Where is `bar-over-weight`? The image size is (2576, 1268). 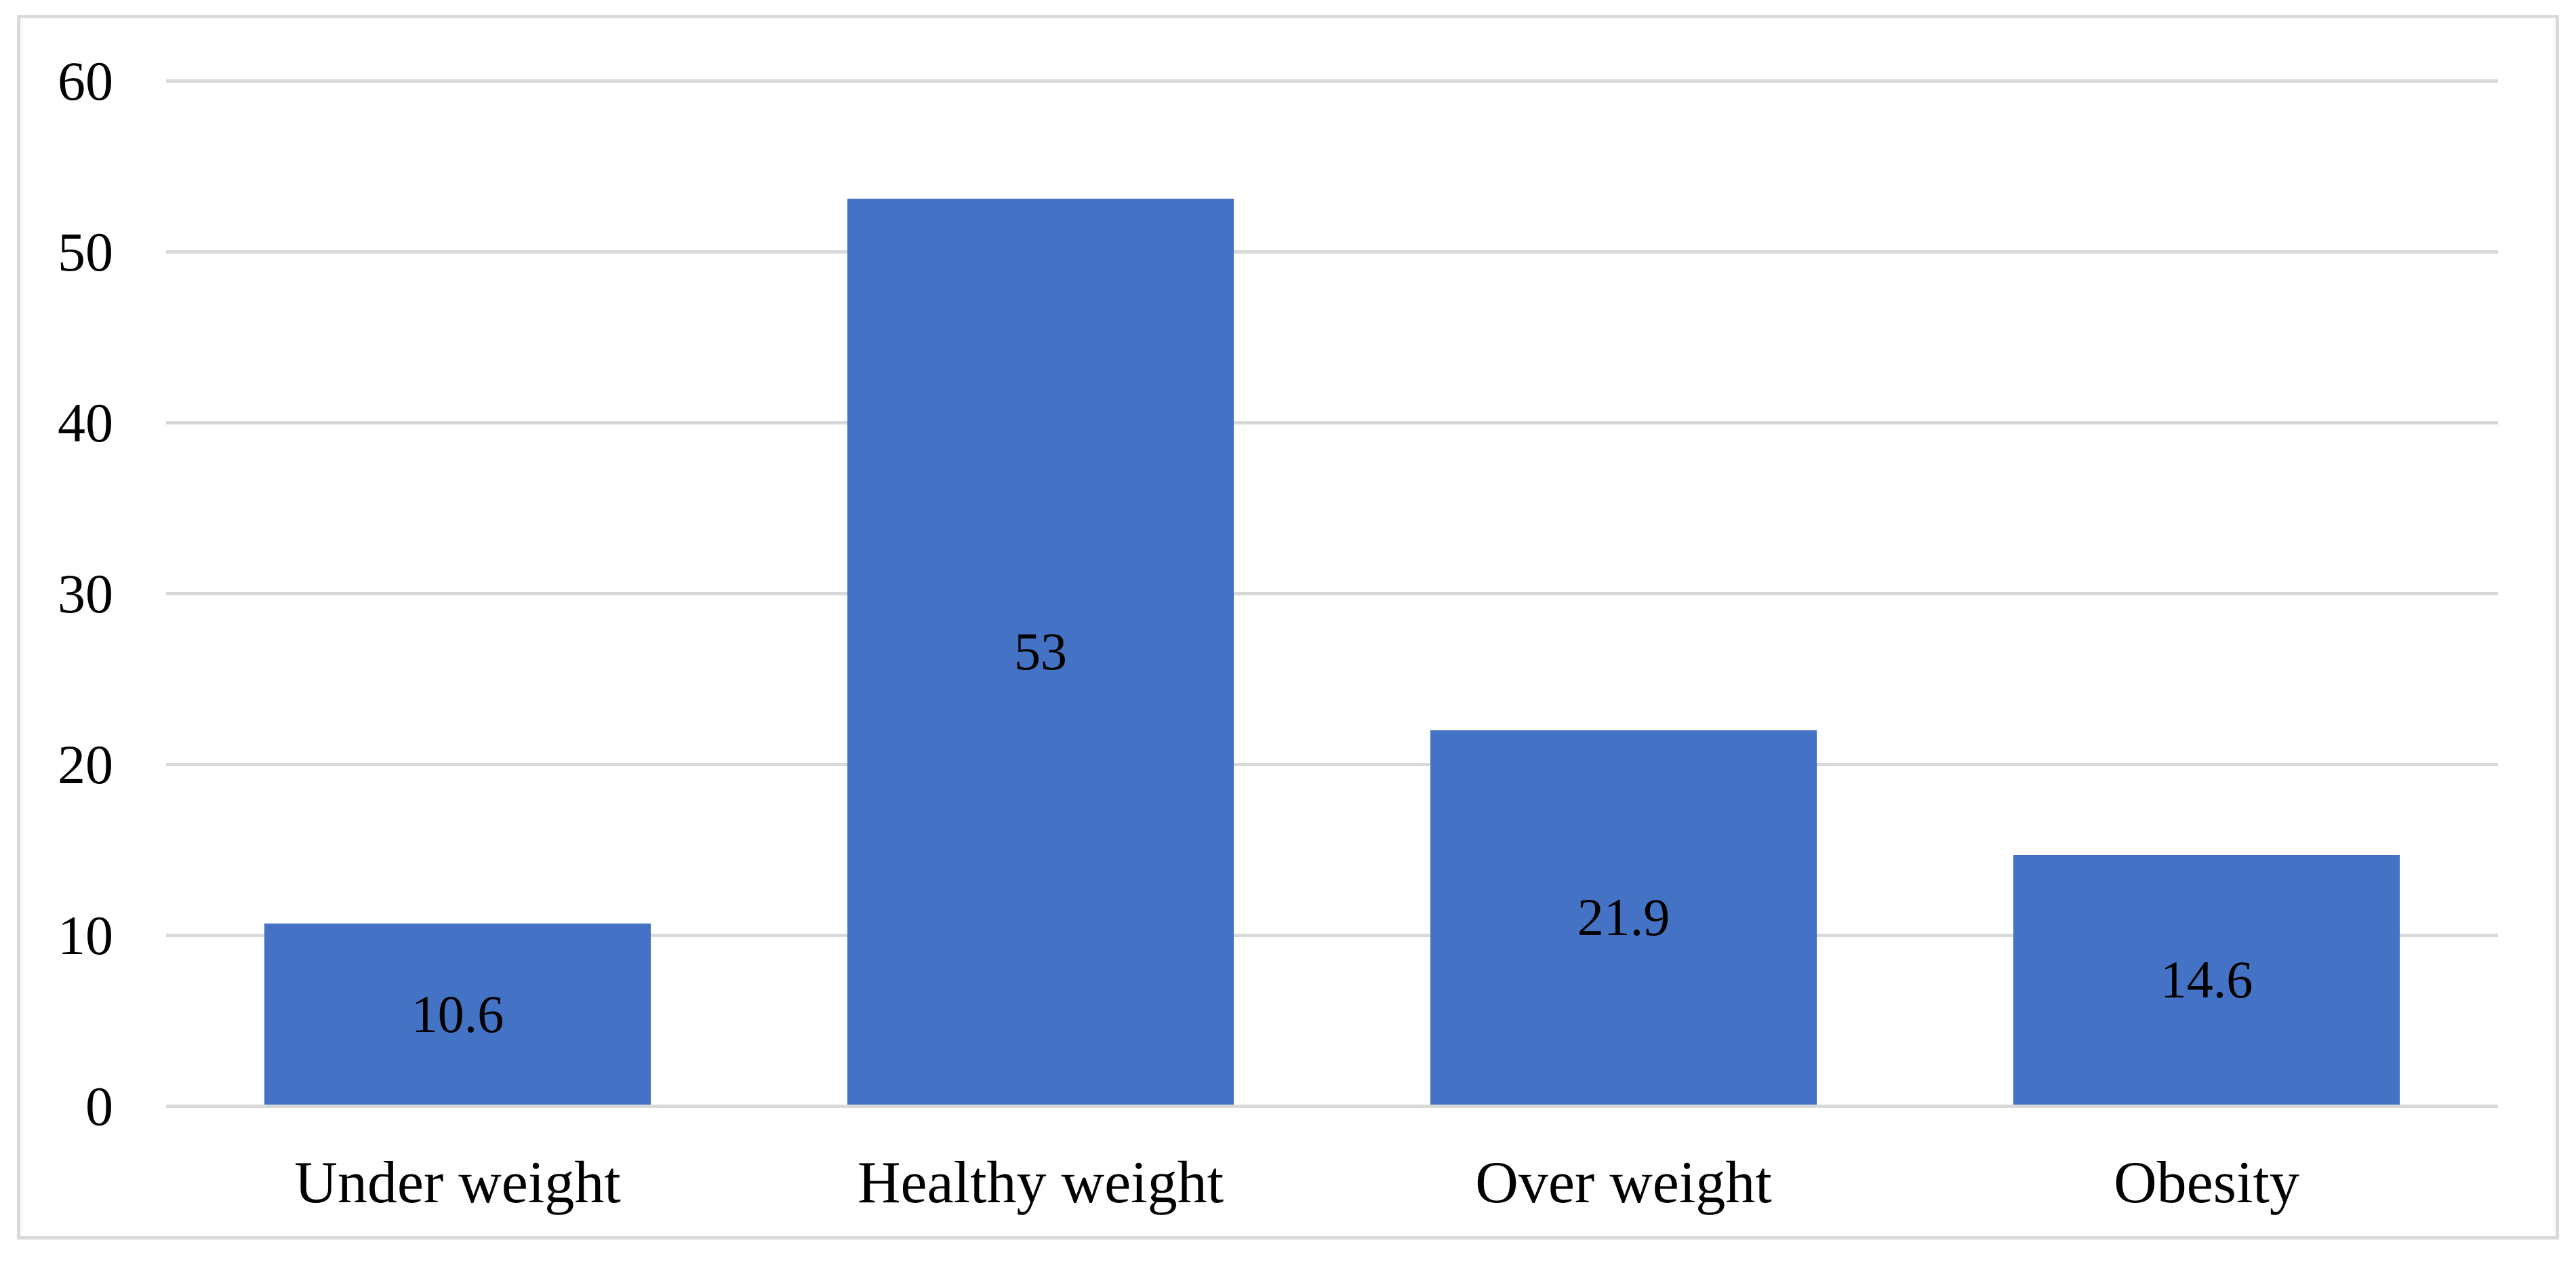
bar-over-weight is located at coordinates (1623, 917).